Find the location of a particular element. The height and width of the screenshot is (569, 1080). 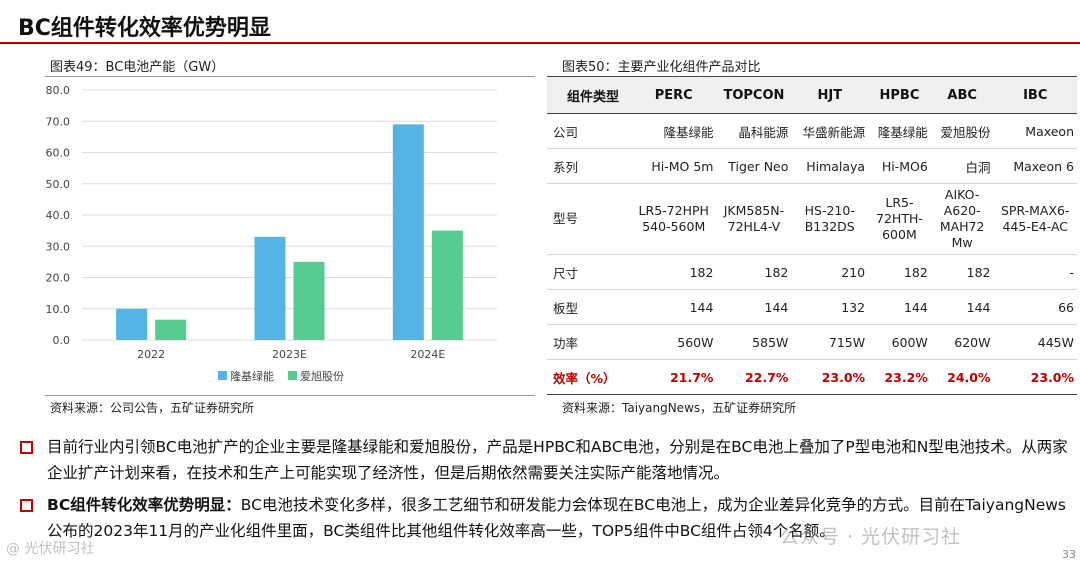

table-header-row: 组件类型 PERC TOPCON HJT HPBC ABC IBC is located at coordinates (812, 95).